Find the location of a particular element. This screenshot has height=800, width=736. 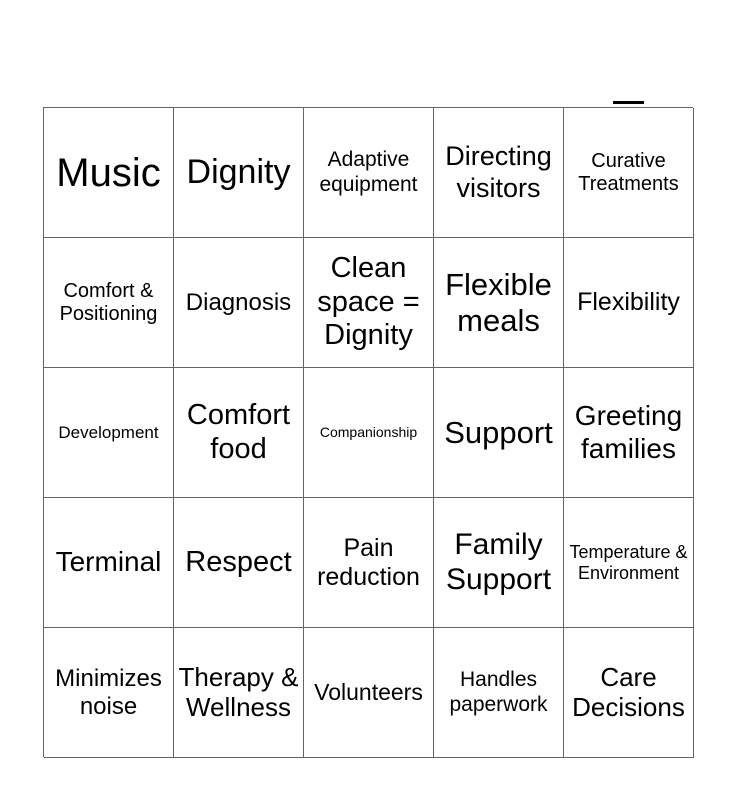

bingo-cell-text: Handles paperwork is located at coordinates (498, 692).